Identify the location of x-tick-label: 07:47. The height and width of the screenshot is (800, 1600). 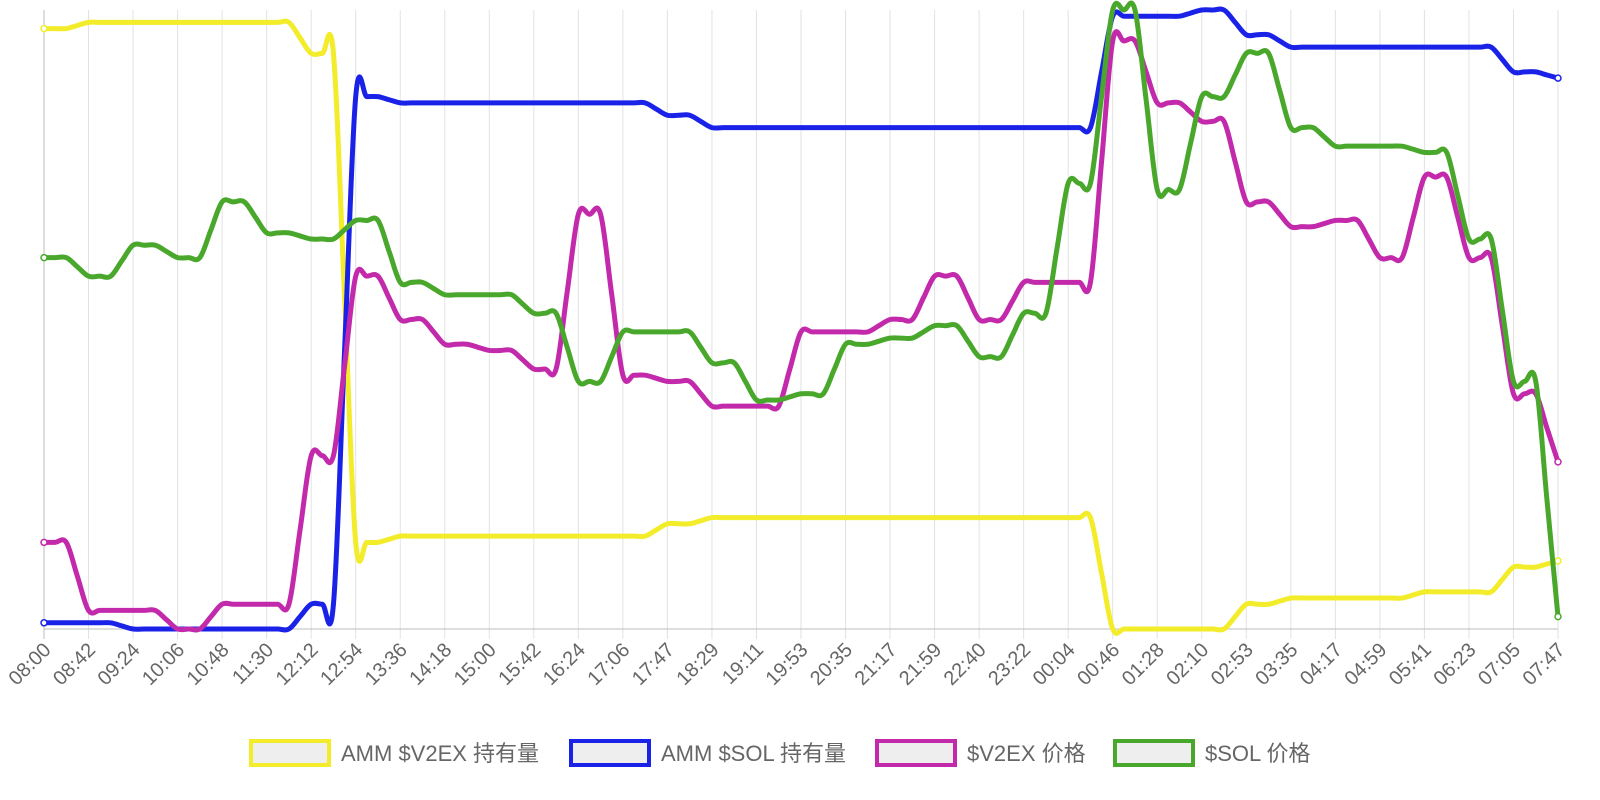
(1544, 664).